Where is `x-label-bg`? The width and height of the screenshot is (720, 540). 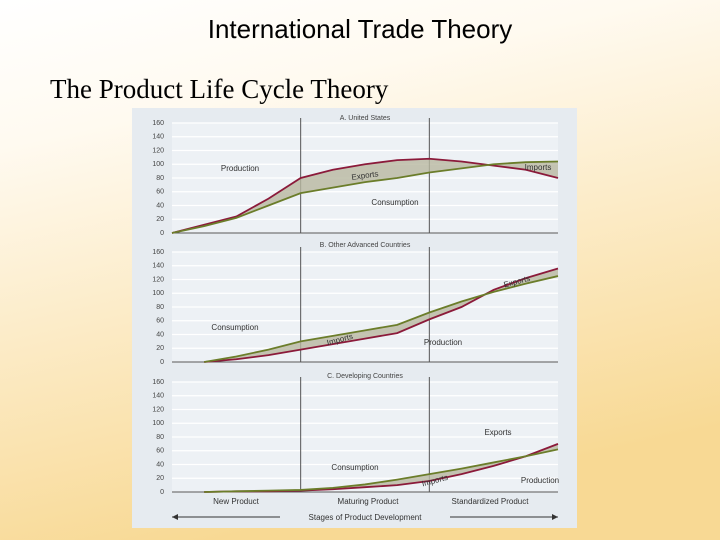
x-label-bg is located at coordinates (365, 517).